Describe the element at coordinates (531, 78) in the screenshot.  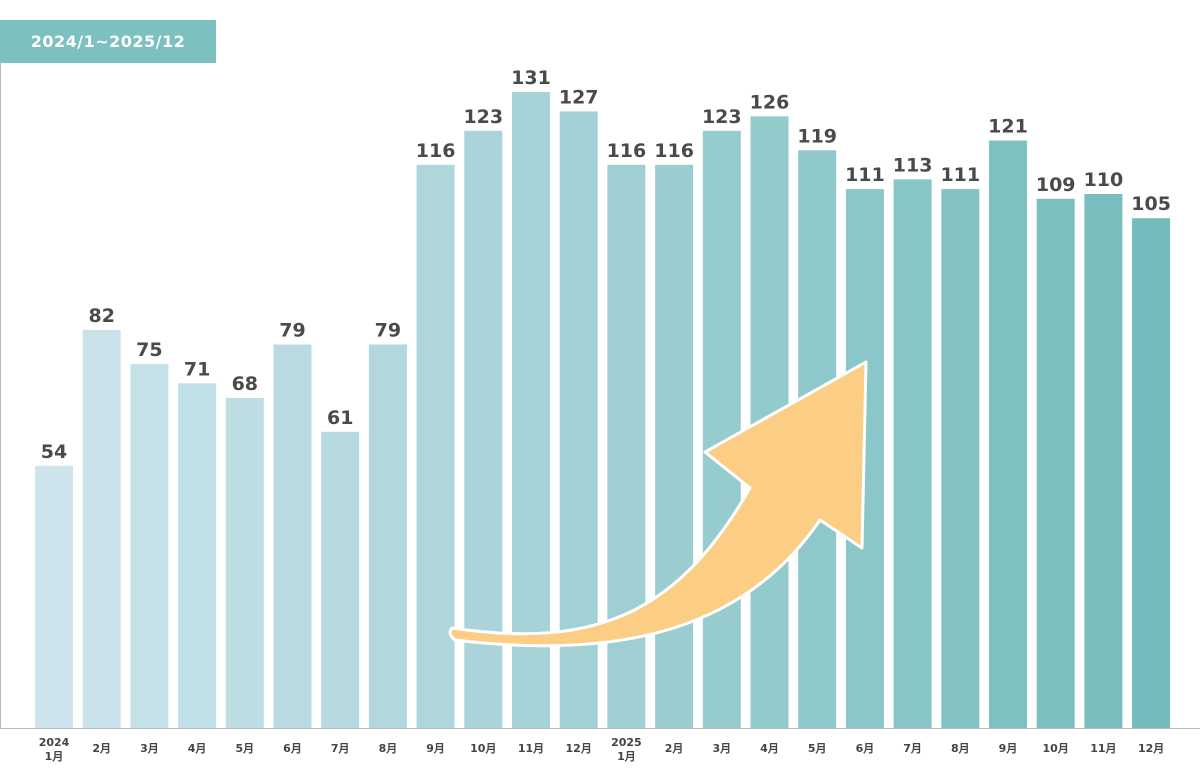
I see `bar-value-label: 131` at that location.